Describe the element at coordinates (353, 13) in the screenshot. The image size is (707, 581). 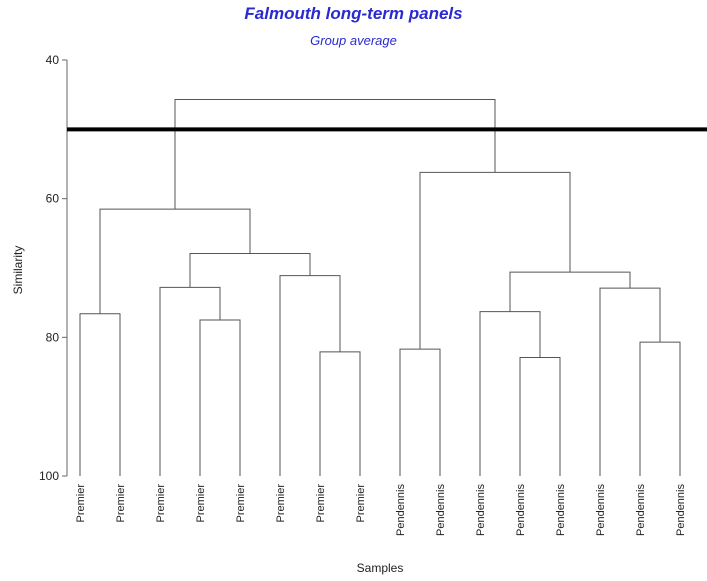
I see `chart-title: Falmouth long-term panels` at that location.